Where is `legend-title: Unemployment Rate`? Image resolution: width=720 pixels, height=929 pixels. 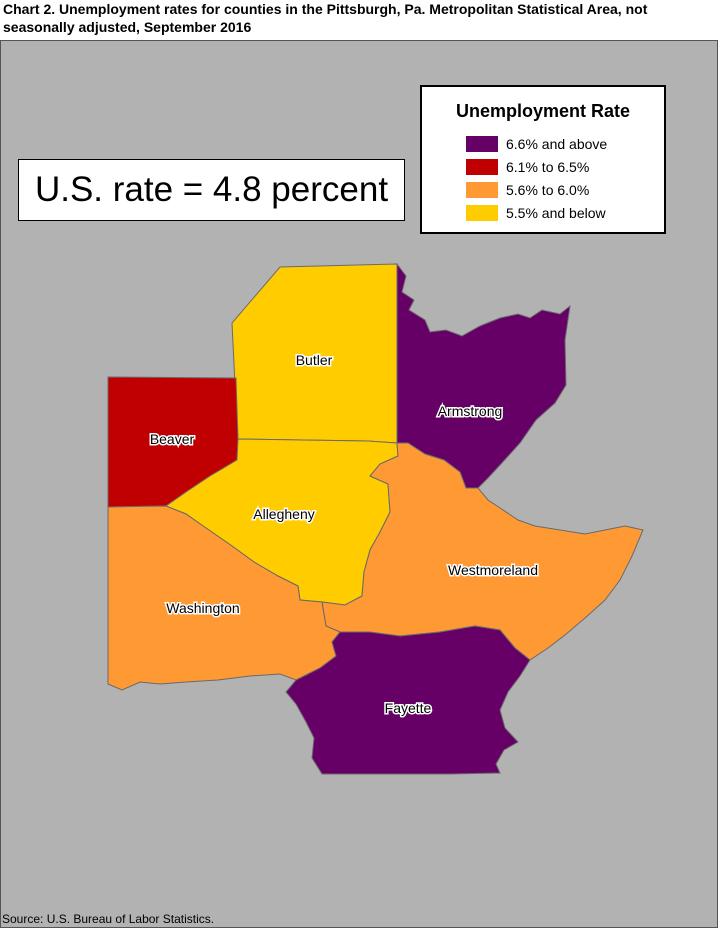 legend-title: Unemployment Rate is located at coordinates (543, 111).